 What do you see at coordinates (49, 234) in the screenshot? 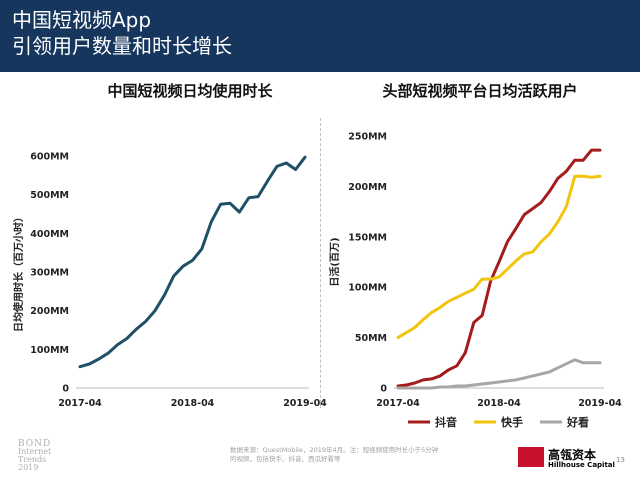
I see `left-y-tick: 400MM` at bounding box center [49, 234].